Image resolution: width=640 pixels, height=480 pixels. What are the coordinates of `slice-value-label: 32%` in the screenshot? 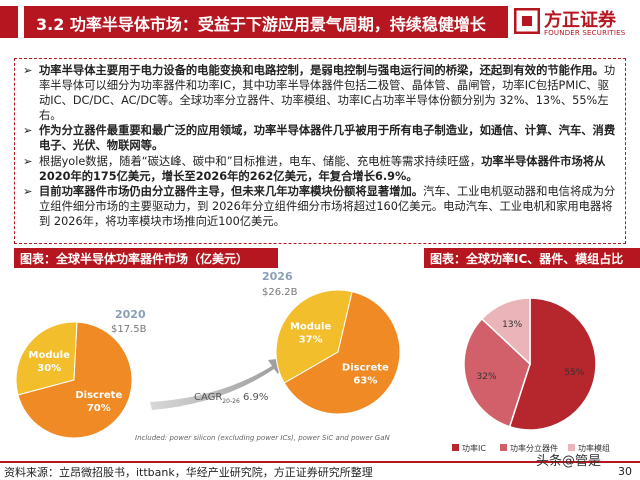 It's located at (487, 377).